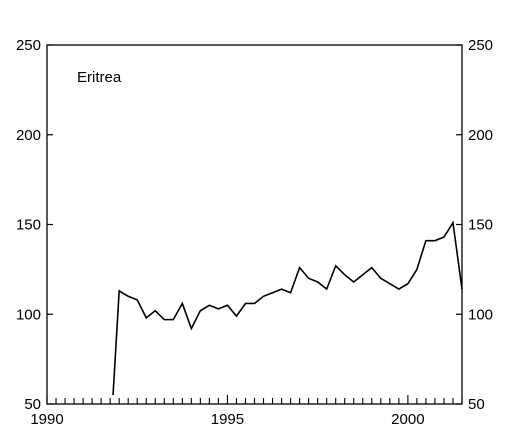  I want to click on y-tick-label-left-150: 150, so click(28, 225).